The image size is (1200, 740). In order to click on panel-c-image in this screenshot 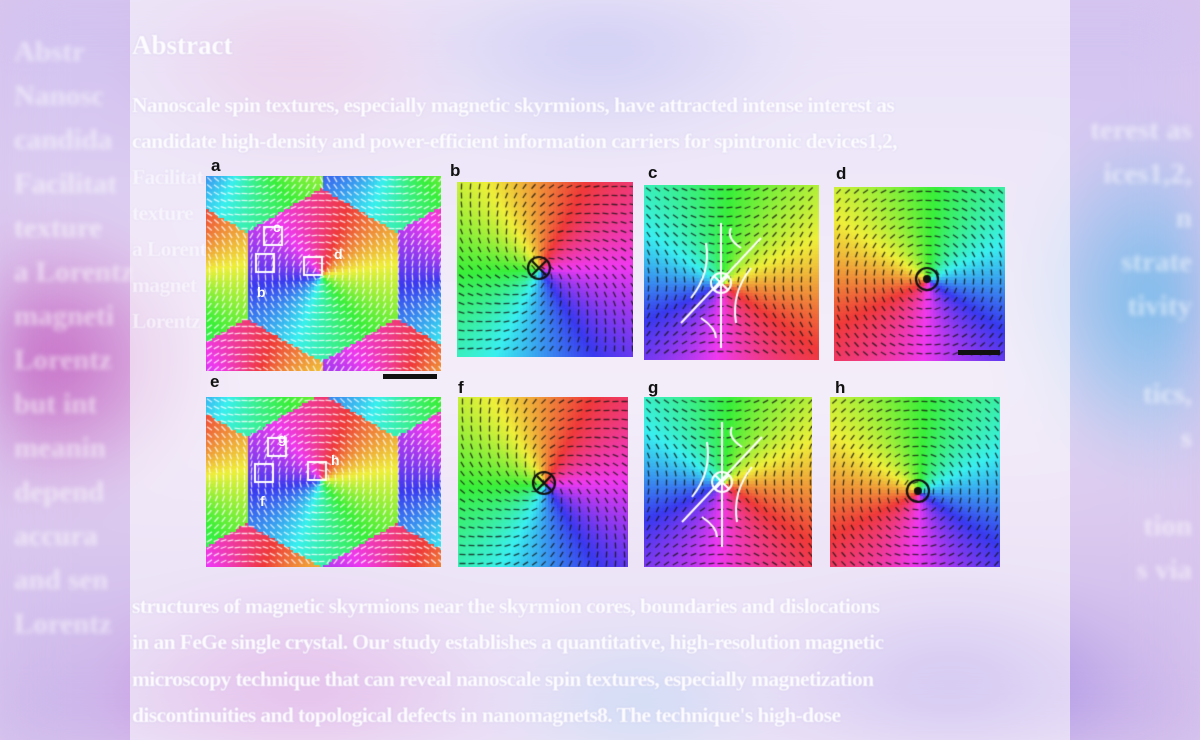, I will do `click(731, 272)`.